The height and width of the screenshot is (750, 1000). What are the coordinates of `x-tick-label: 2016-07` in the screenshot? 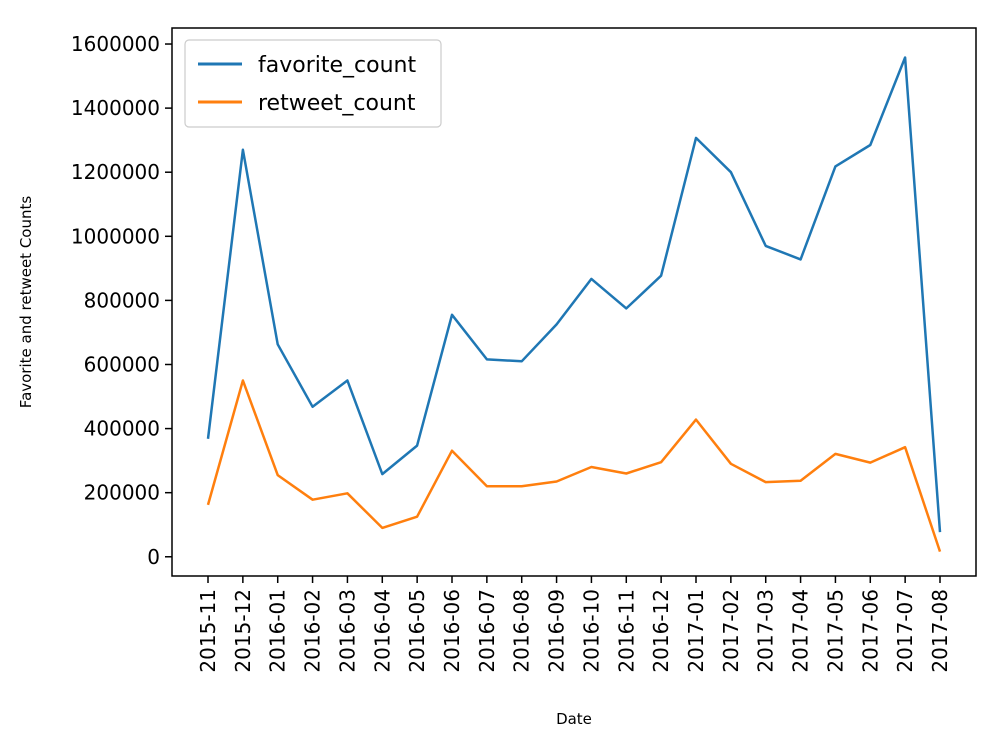 It's located at (487, 631).